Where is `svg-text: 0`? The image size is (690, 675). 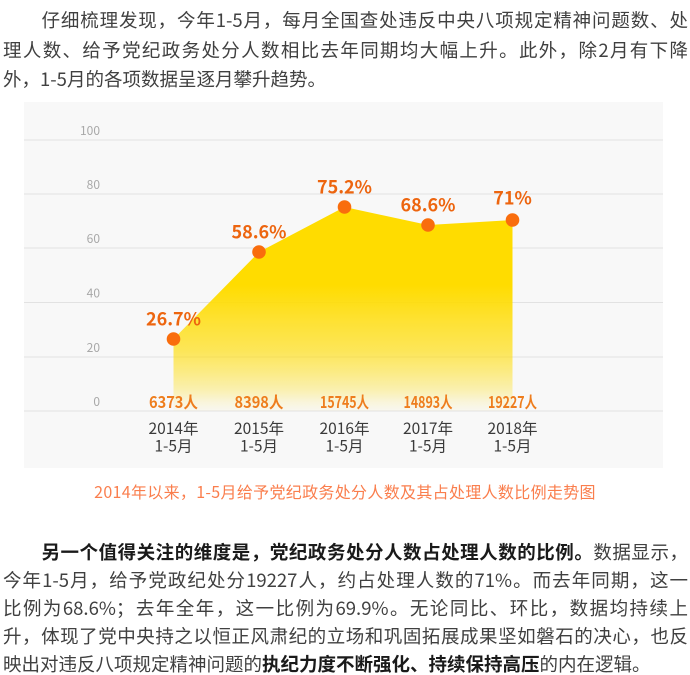 svg-text: 0 is located at coordinates (96, 401).